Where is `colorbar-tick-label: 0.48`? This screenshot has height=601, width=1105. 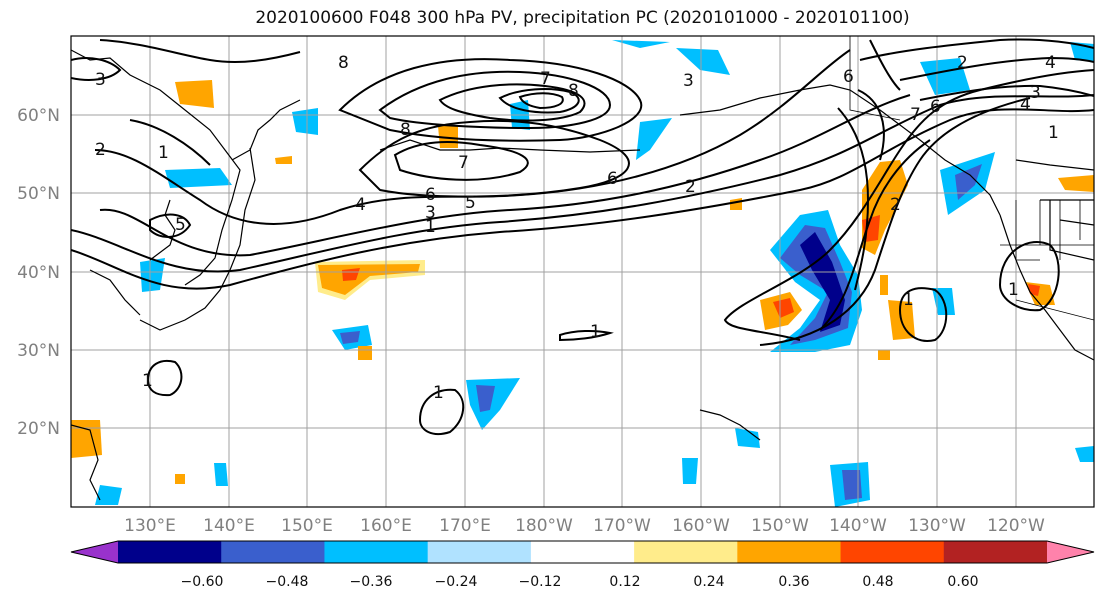
colorbar-tick-label: 0.48 is located at coordinates (877, 582).